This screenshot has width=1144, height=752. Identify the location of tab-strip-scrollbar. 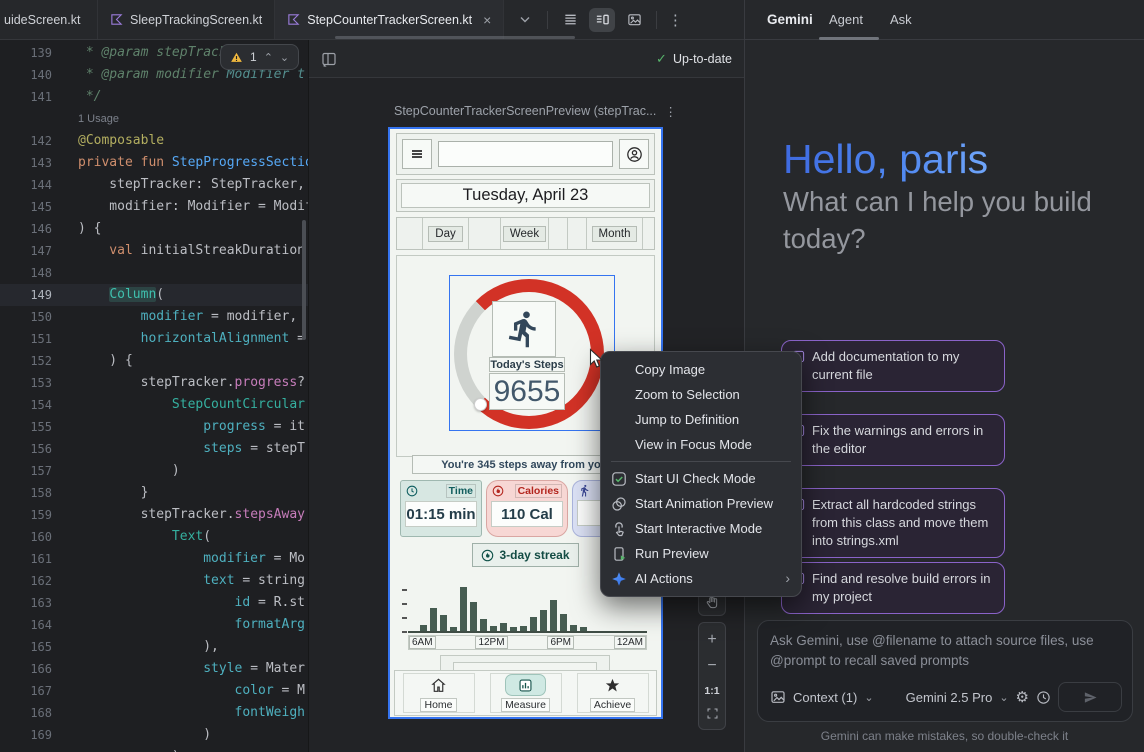
(455, 37).